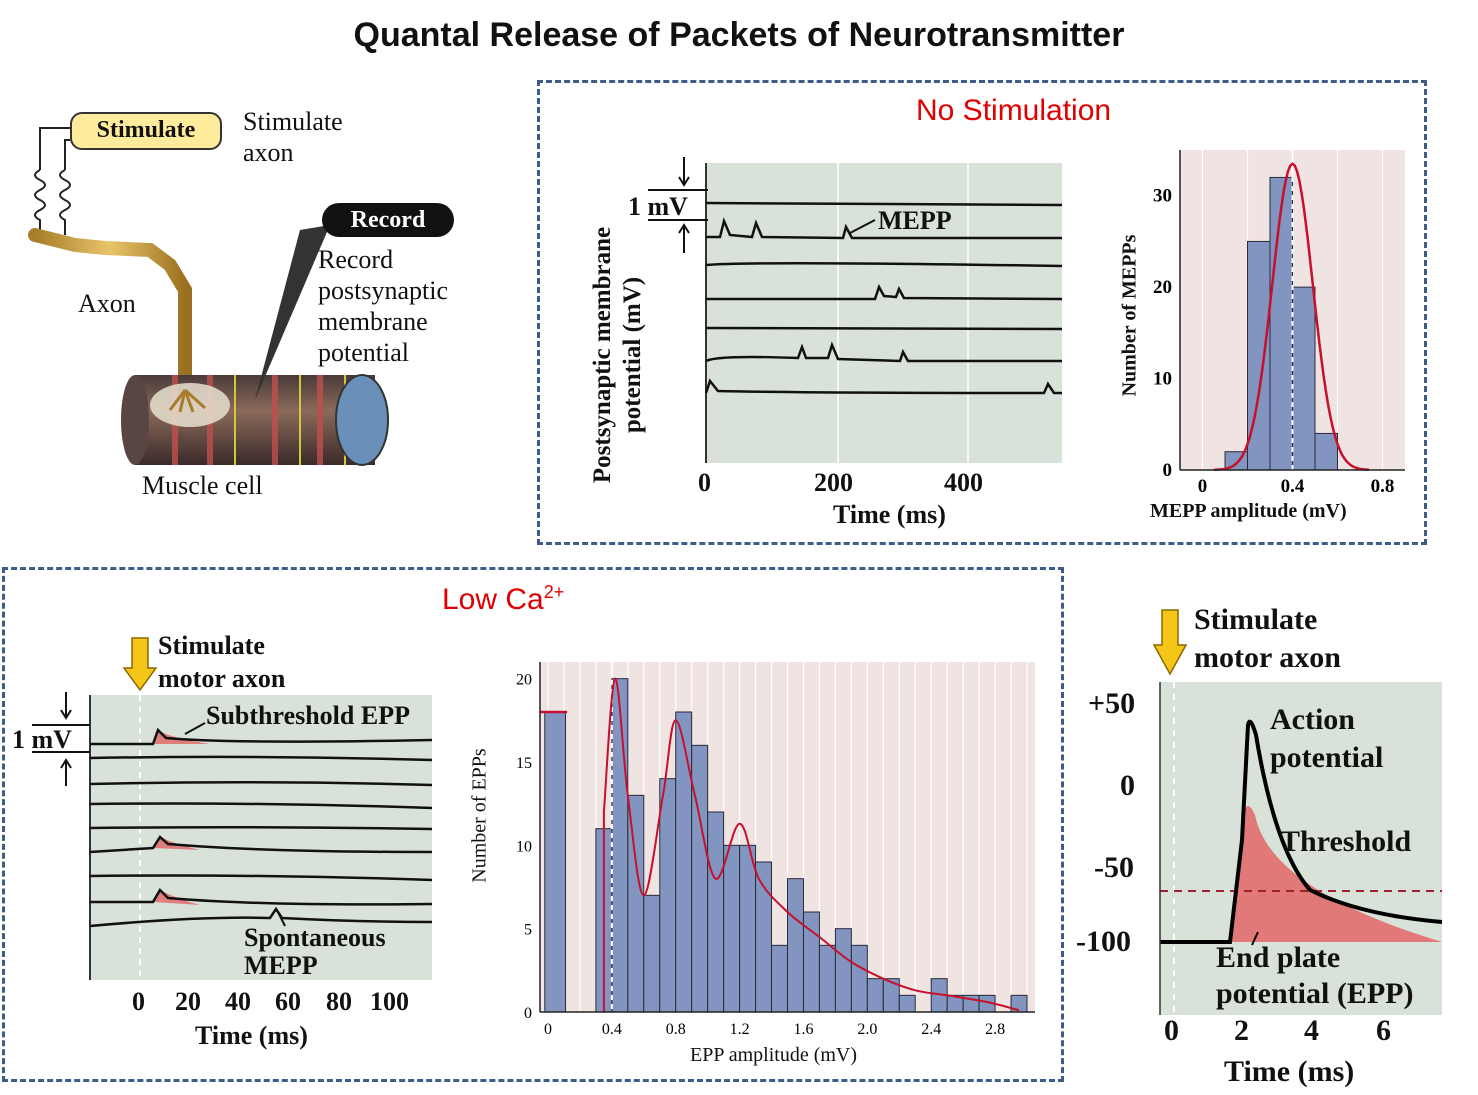 The height and width of the screenshot is (1095, 1478). What do you see at coordinates (995, 1029) in the screenshot?
I see `x-tick-label: 2.8` at bounding box center [995, 1029].